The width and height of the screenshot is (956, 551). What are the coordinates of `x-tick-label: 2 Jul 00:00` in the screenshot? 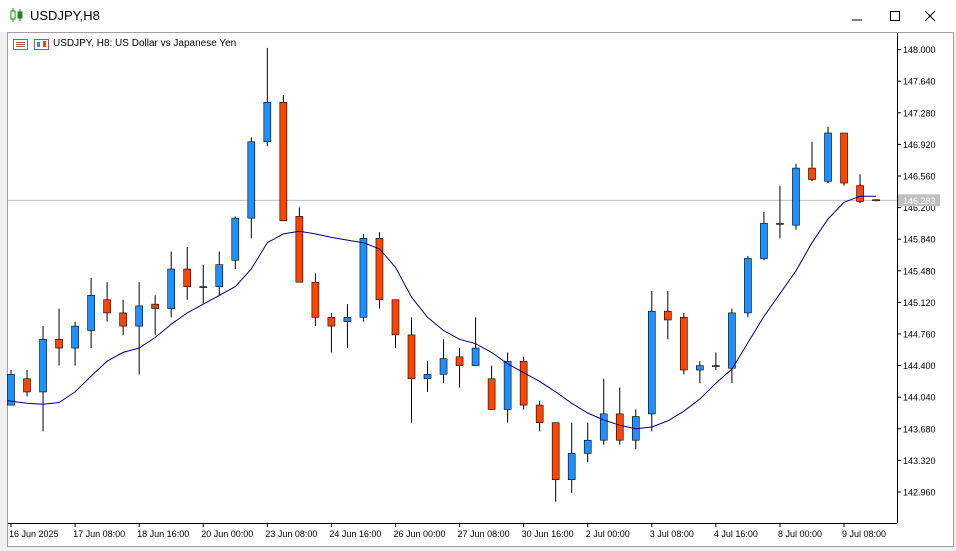 It's located at (608, 534).